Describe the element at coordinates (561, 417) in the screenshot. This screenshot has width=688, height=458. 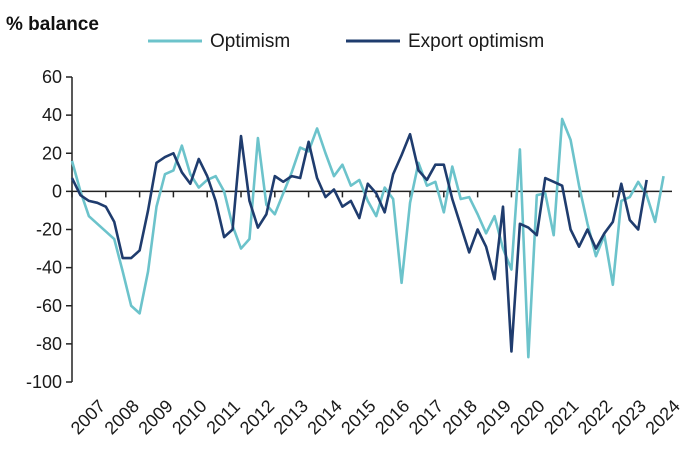
I see `x-tick-label: 2021` at that location.